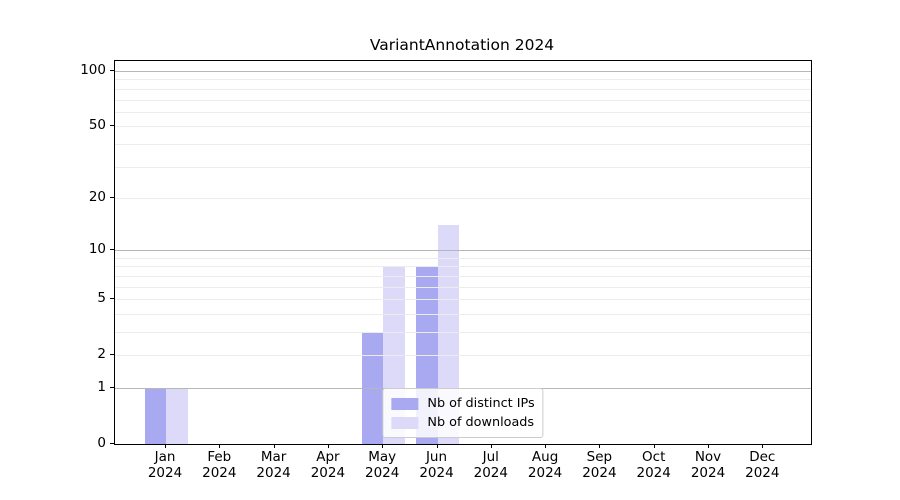 This screenshot has width=900, height=500. What do you see at coordinates (382, 457) in the screenshot?
I see `x-tick-month: May` at bounding box center [382, 457].